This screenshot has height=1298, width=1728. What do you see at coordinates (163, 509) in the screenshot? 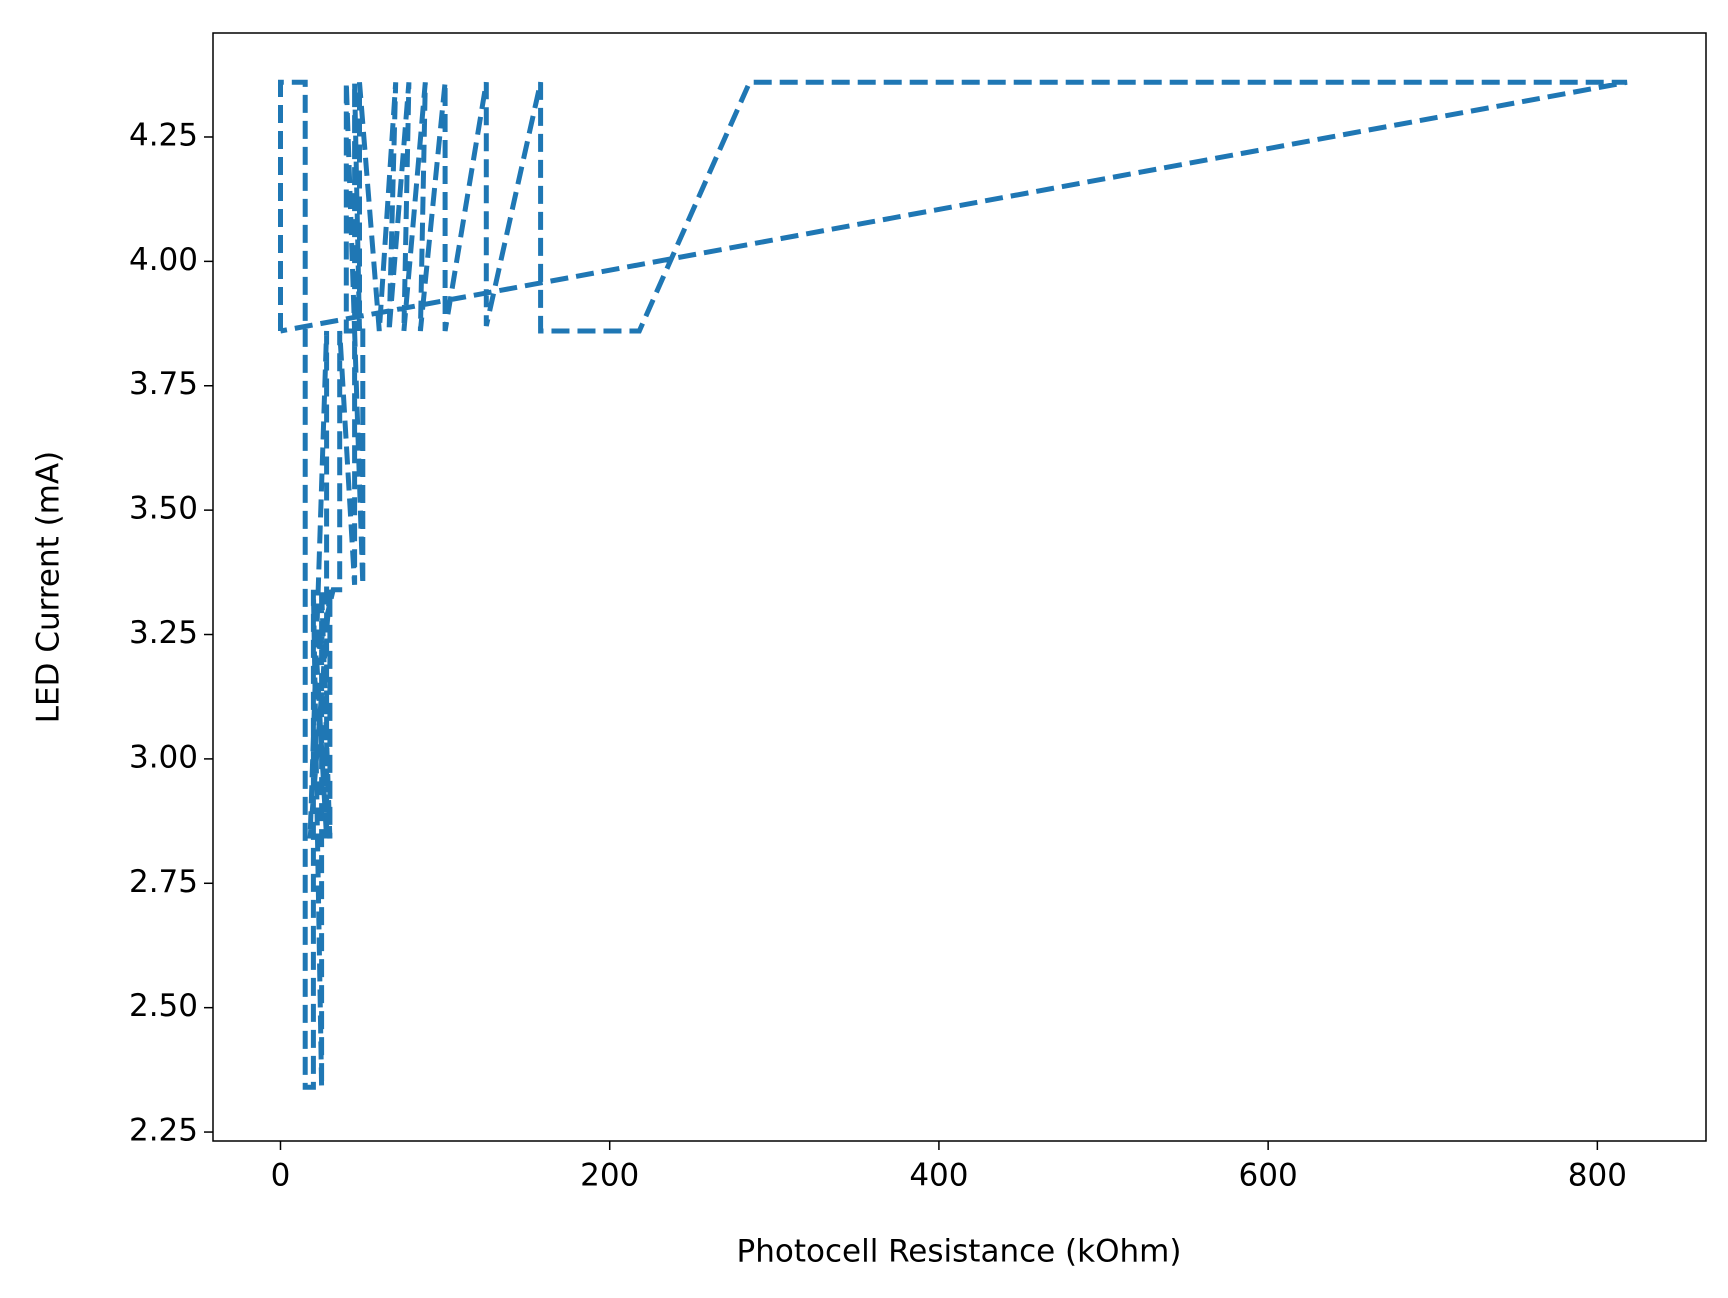
I see `y-tick-label: 3.50` at bounding box center [163, 509].